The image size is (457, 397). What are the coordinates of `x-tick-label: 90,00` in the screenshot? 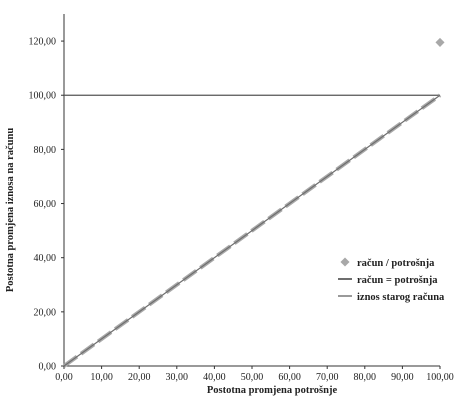 It's located at (402, 377).